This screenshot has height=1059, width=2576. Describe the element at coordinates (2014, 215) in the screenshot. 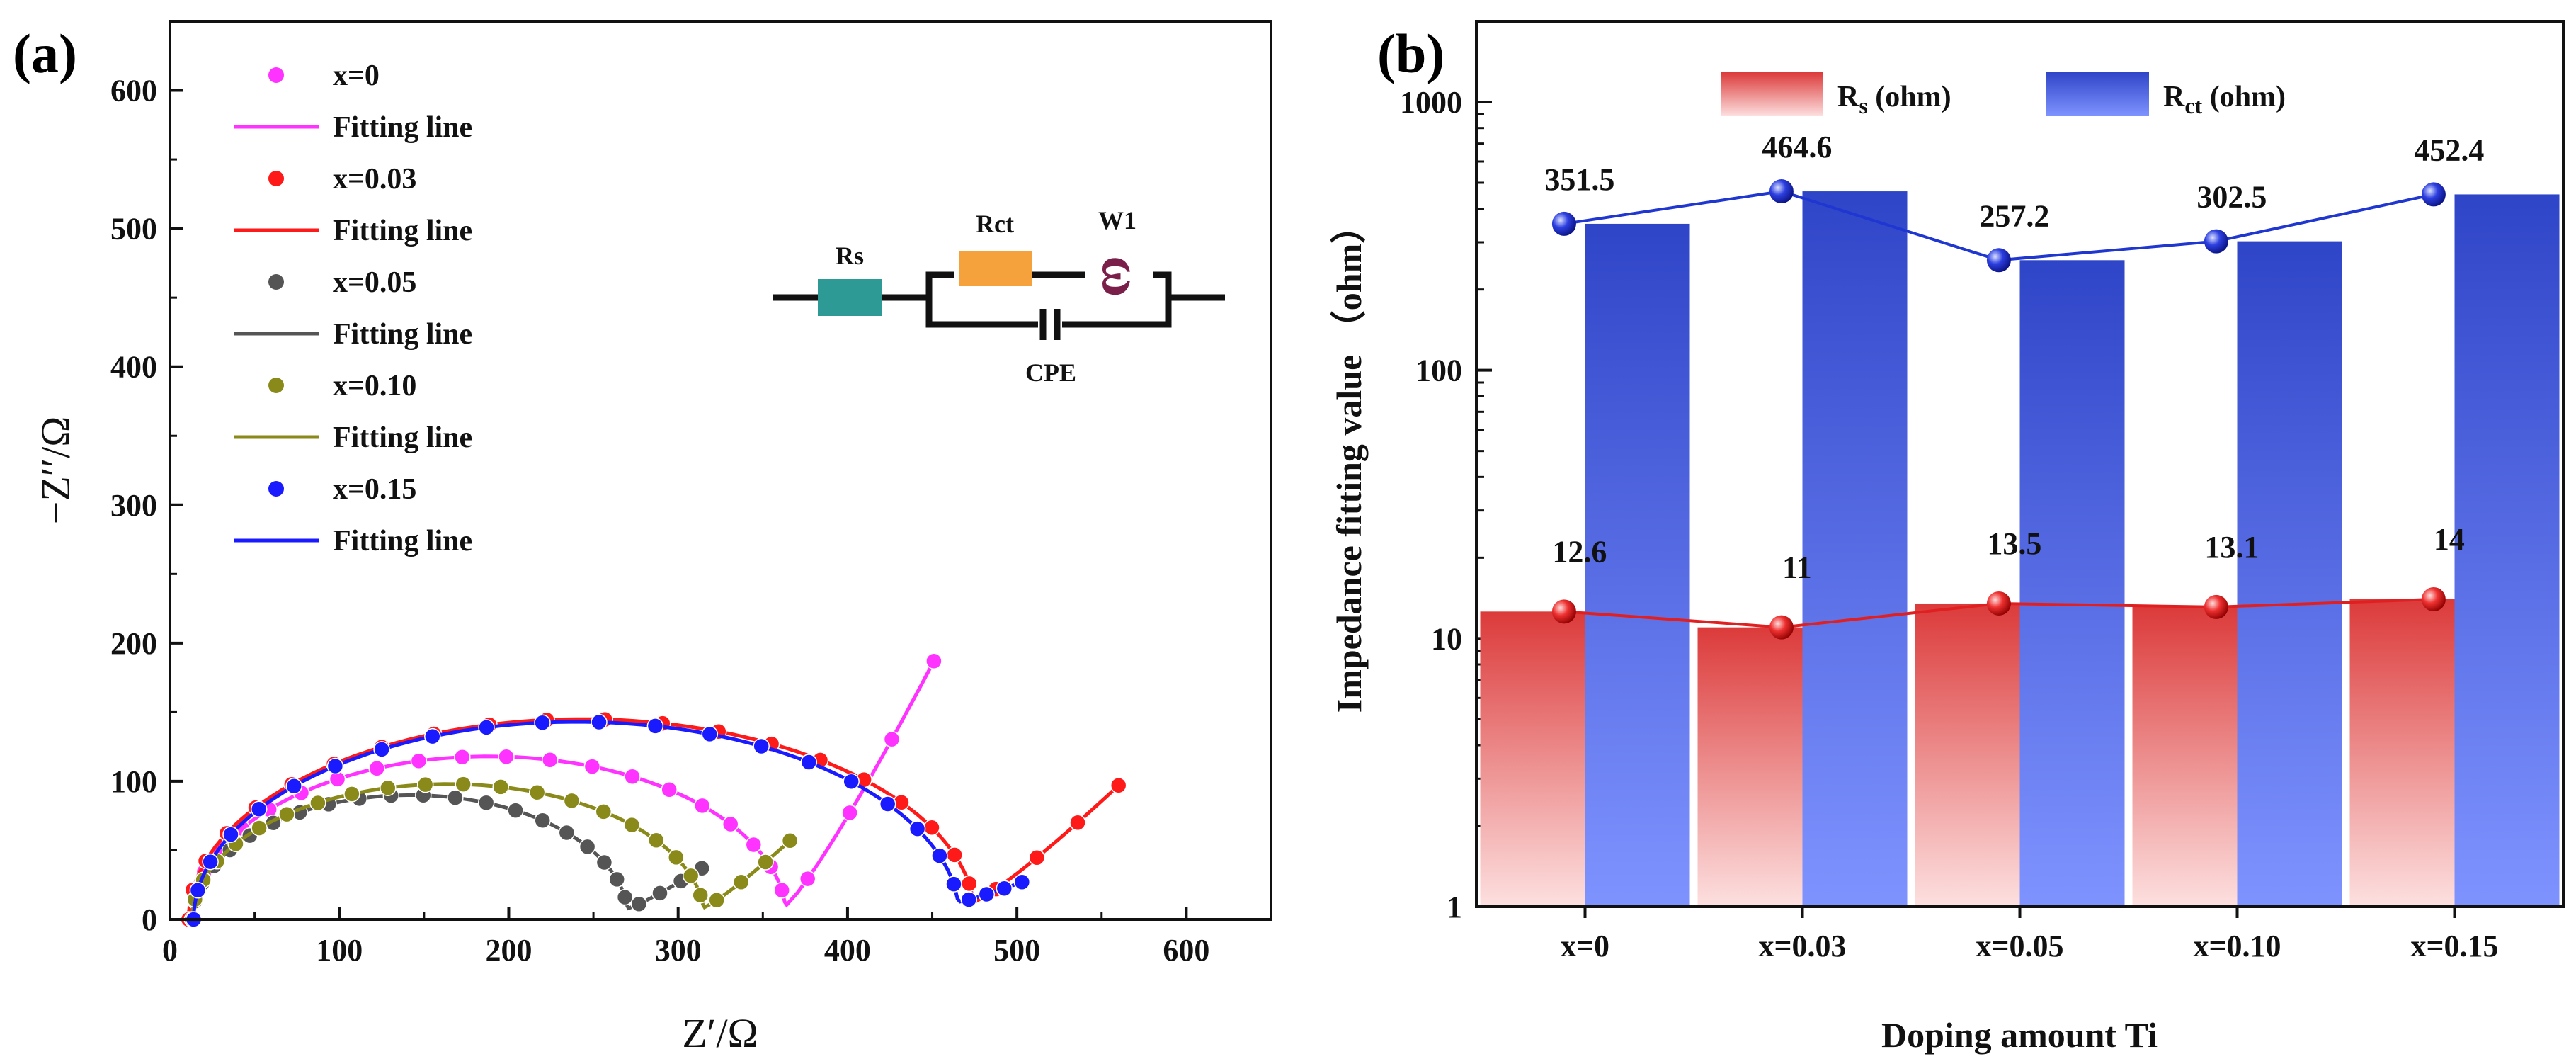

I see `rct-value-2: 257.2` at that location.